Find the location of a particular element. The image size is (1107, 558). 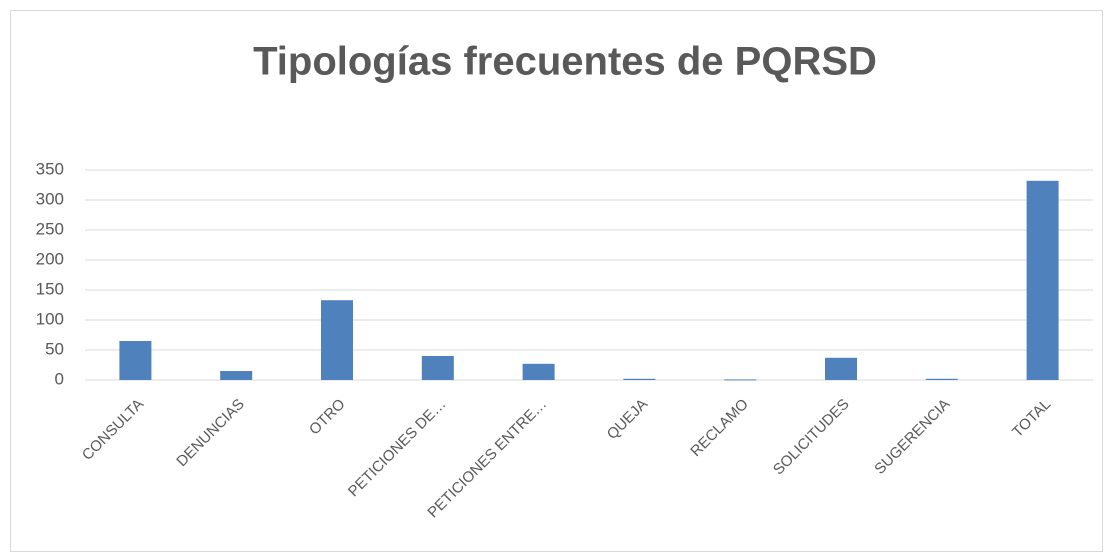

y-tick-label: 250 is located at coordinates (50, 228).